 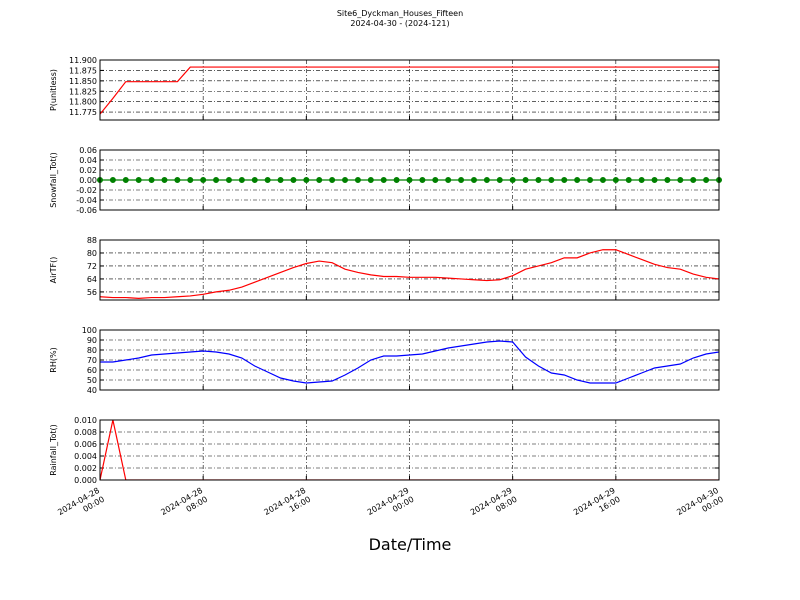 What do you see at coordinates (92, 360) in the screenshot?
I see `y-tick-label: 70` at bounding box center [92, 360].